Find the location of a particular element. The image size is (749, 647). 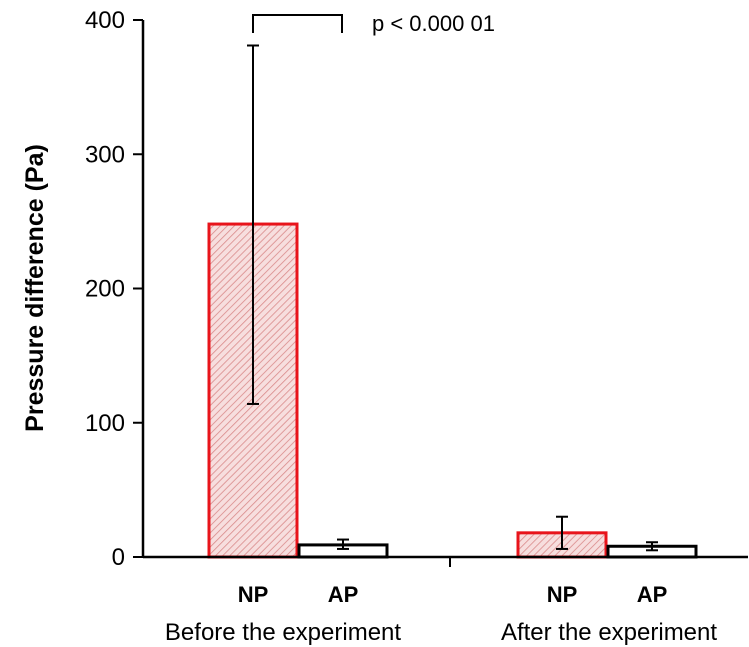

significance-bracket is located at coordinates (297, 23).